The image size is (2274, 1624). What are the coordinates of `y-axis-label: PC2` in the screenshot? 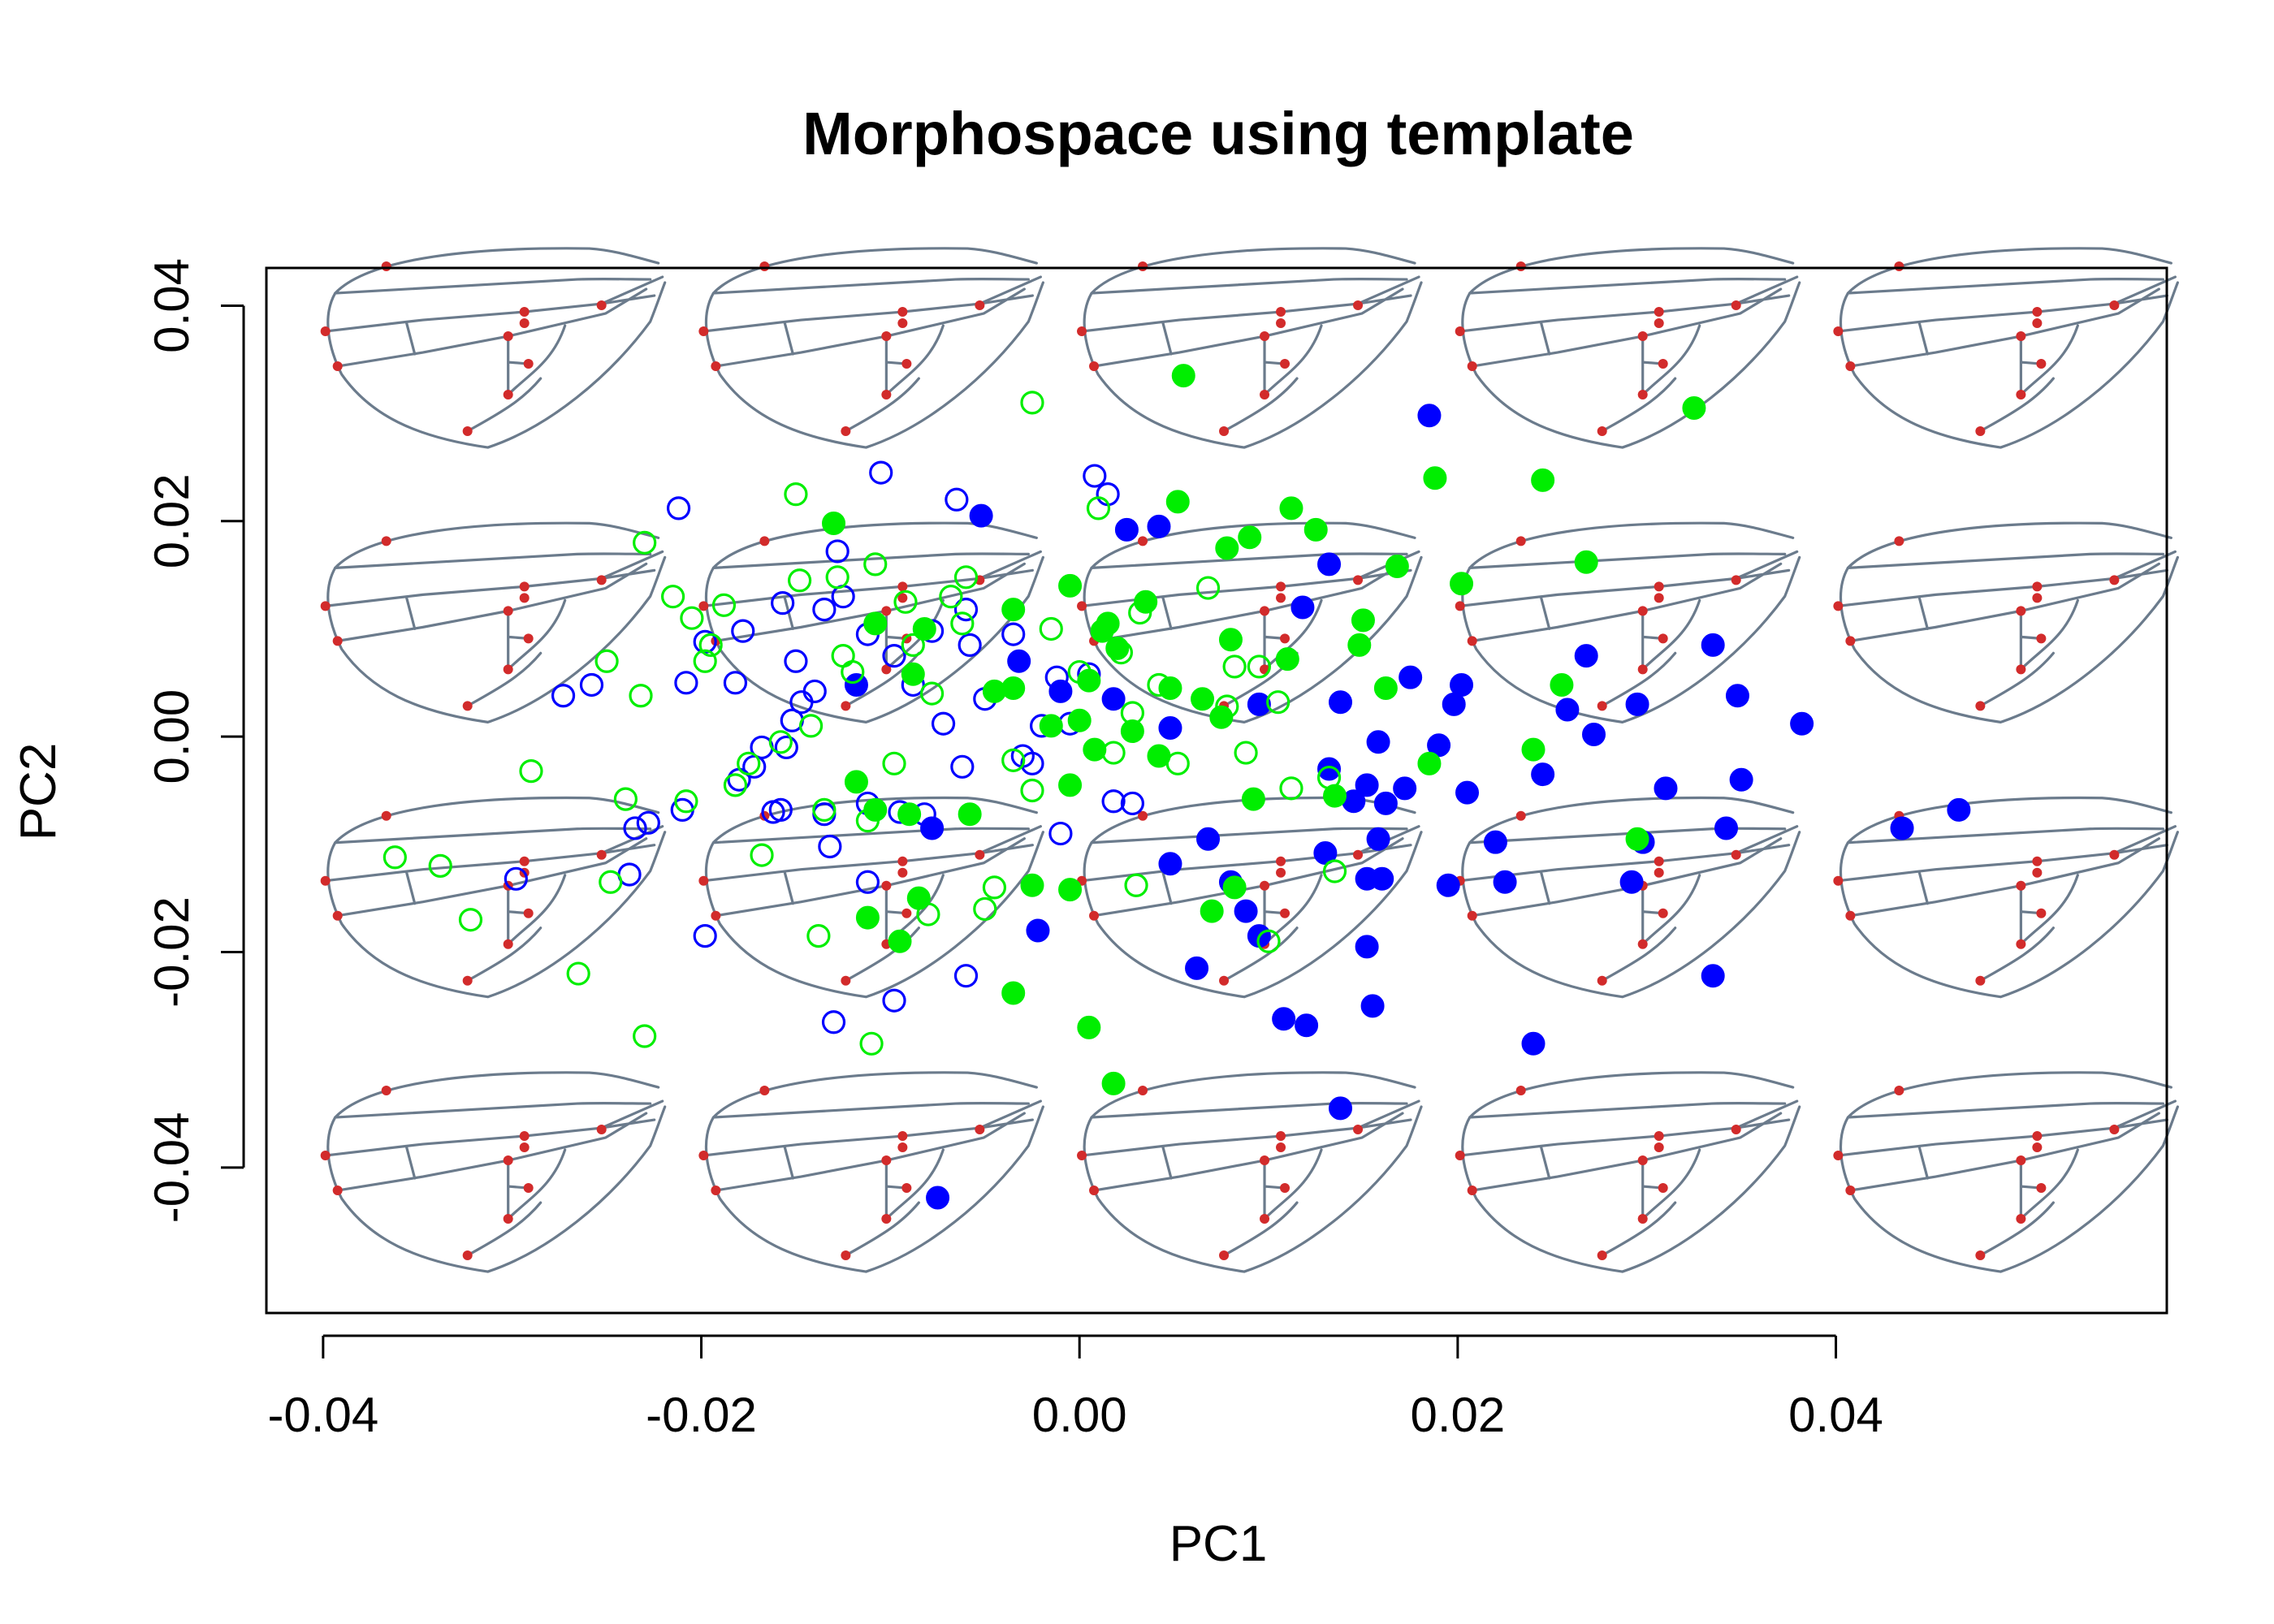 It's located at (39, 792).